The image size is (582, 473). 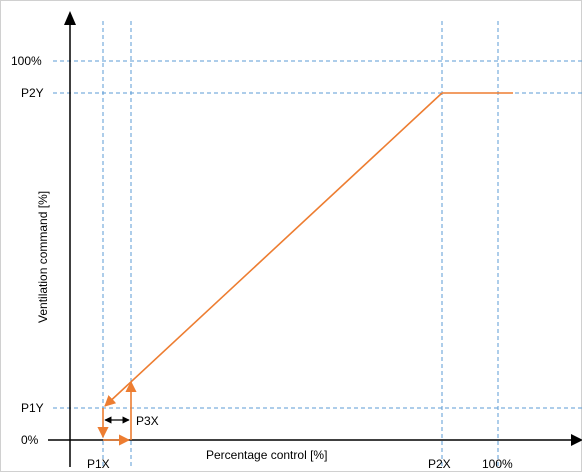 What do you see at coordinates (497, 464) in the screenshot?
I see `x-tick-max: 100%` at bounding box center [497, 464].